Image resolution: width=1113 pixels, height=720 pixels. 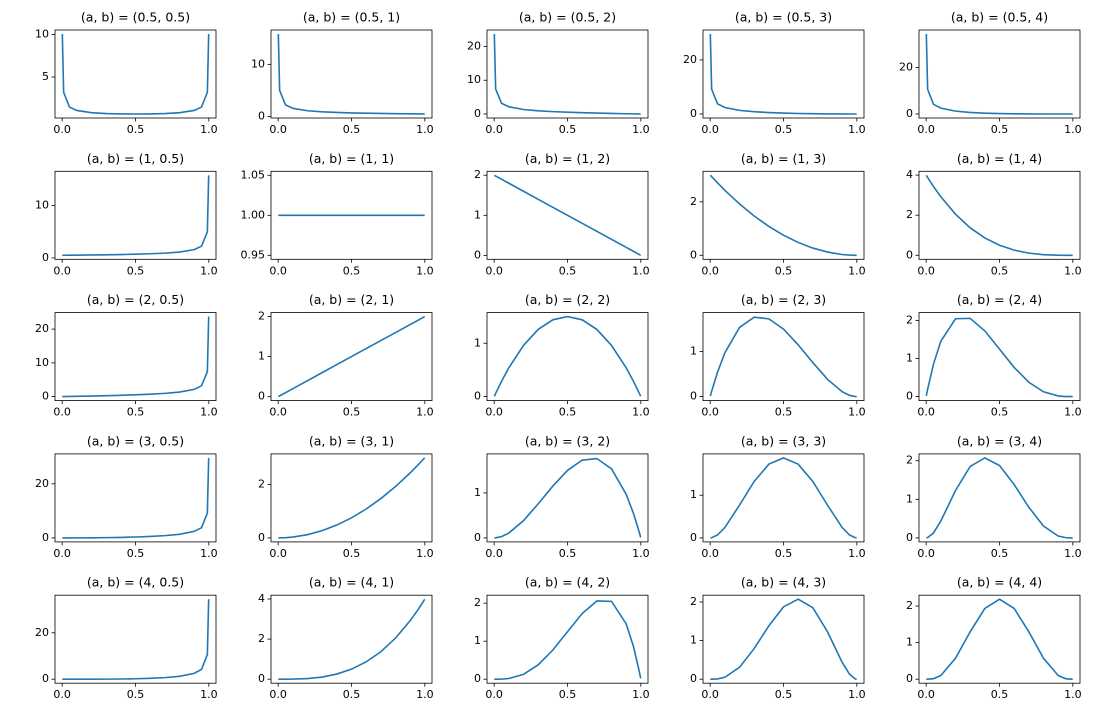 What do you see at coordinates (567, 582) in the screenshot?
I see `subplot-title: (a, b) = (4, 2)` at bounding box center [567, 582].